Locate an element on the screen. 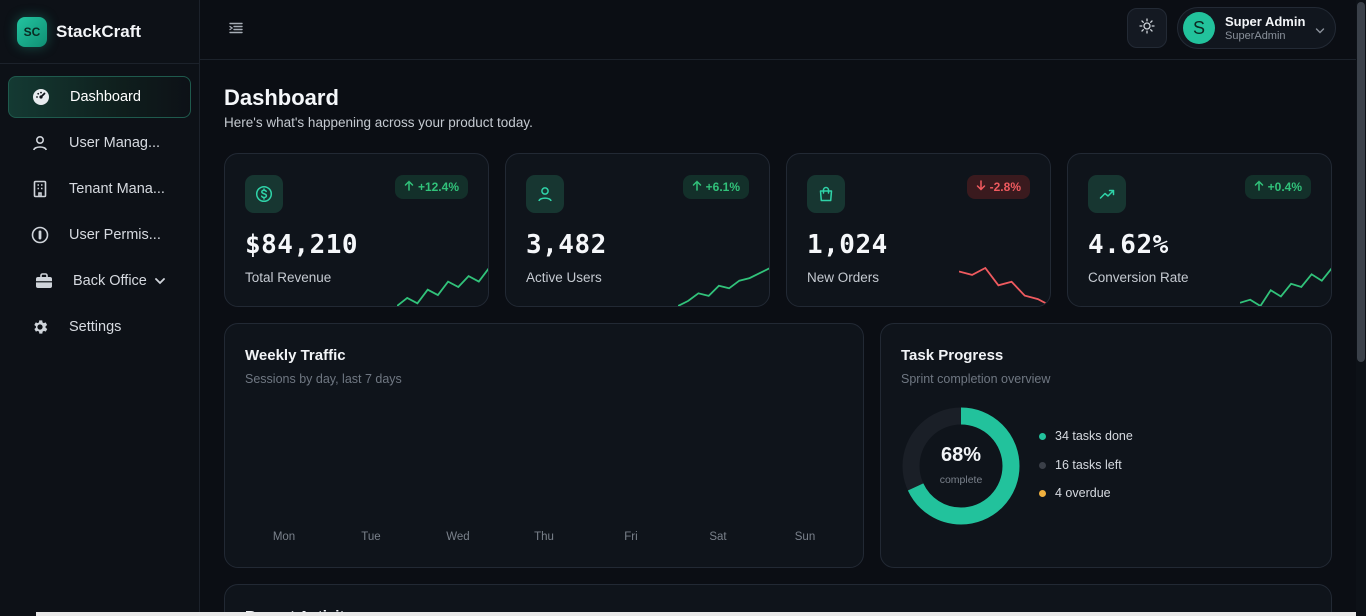 The height and width of the screenshot is (616, 1366). progress-donut is located at coordinates (961, 466).